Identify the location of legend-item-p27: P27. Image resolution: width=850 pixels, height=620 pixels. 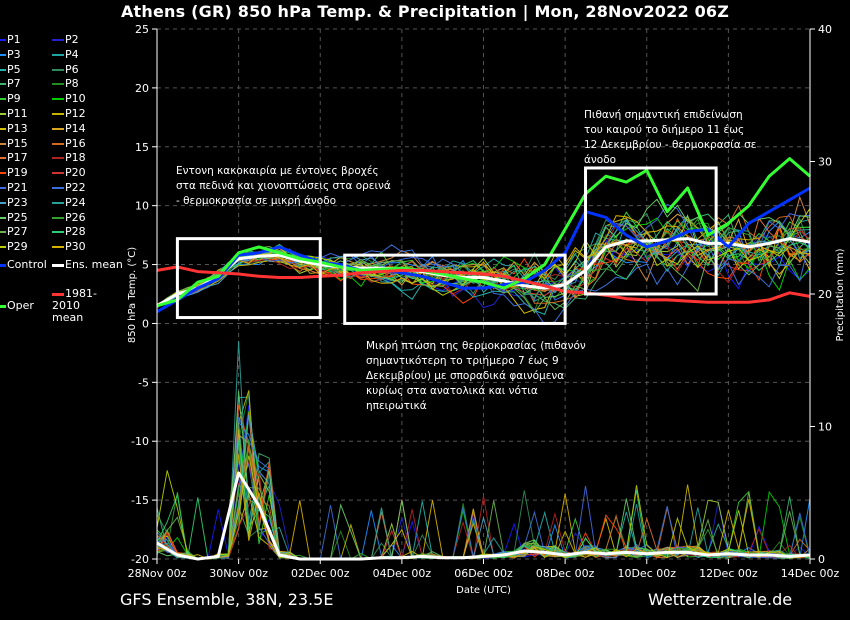
(14, 232).